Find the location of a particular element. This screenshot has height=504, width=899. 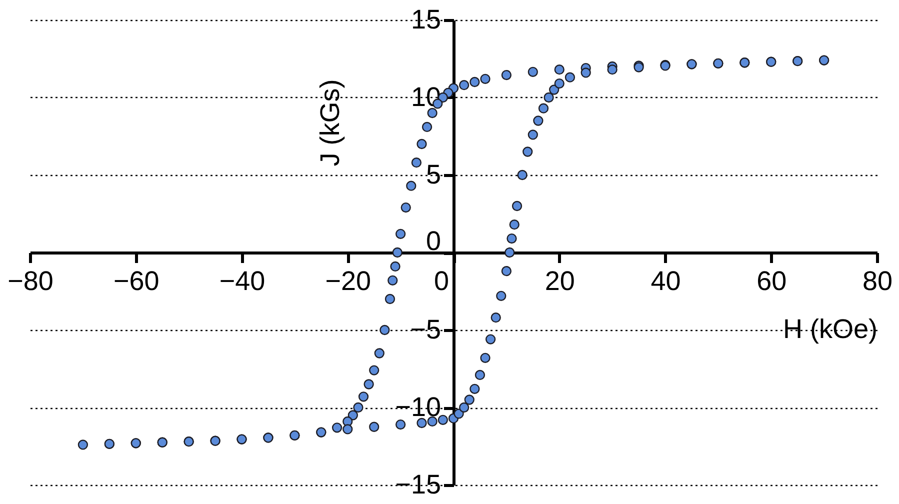

y-tick-label: −15 is located at coordinates (418, 485).